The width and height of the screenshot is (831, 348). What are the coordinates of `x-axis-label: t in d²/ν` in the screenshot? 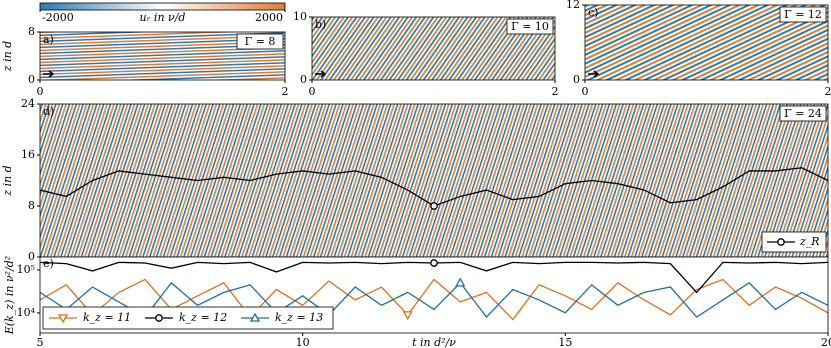 It's located at (434, 342).